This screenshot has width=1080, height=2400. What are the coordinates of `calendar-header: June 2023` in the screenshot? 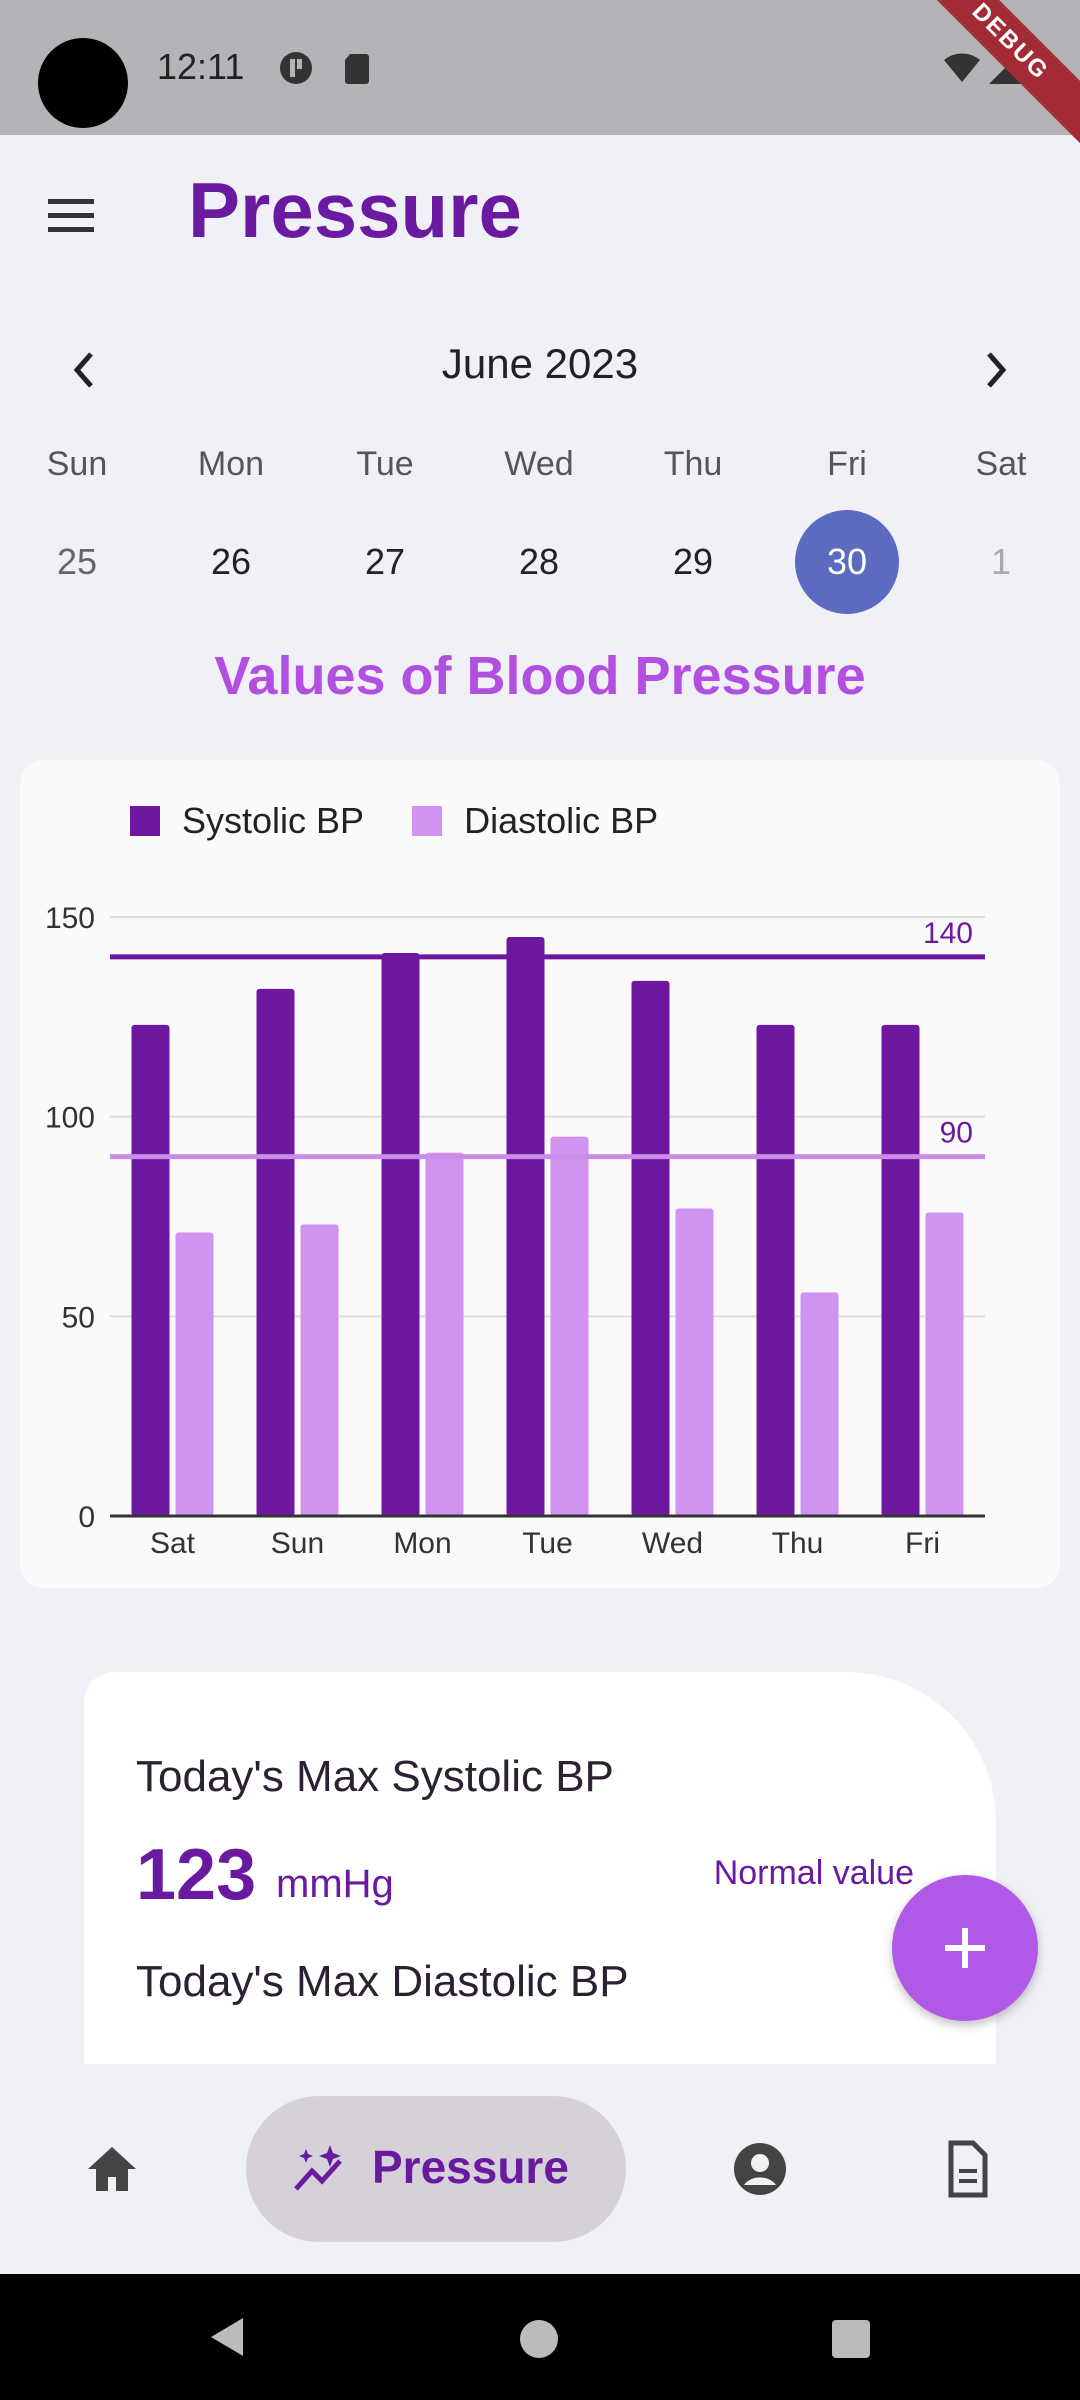 It's located at (540, 370).